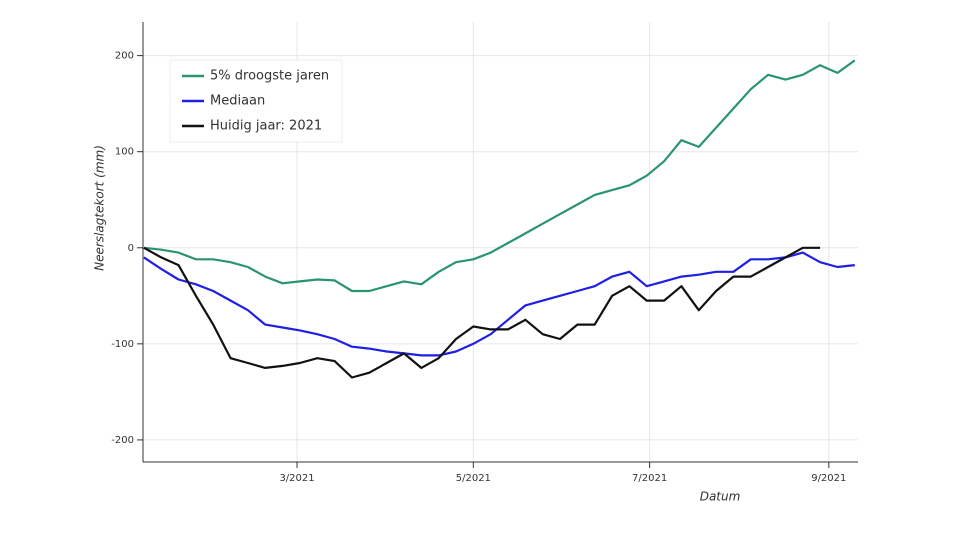 The height and width of the screenshot is (544, 979). I want to click on legend-label: Huidig jaar: 2021, so click(266, 126).